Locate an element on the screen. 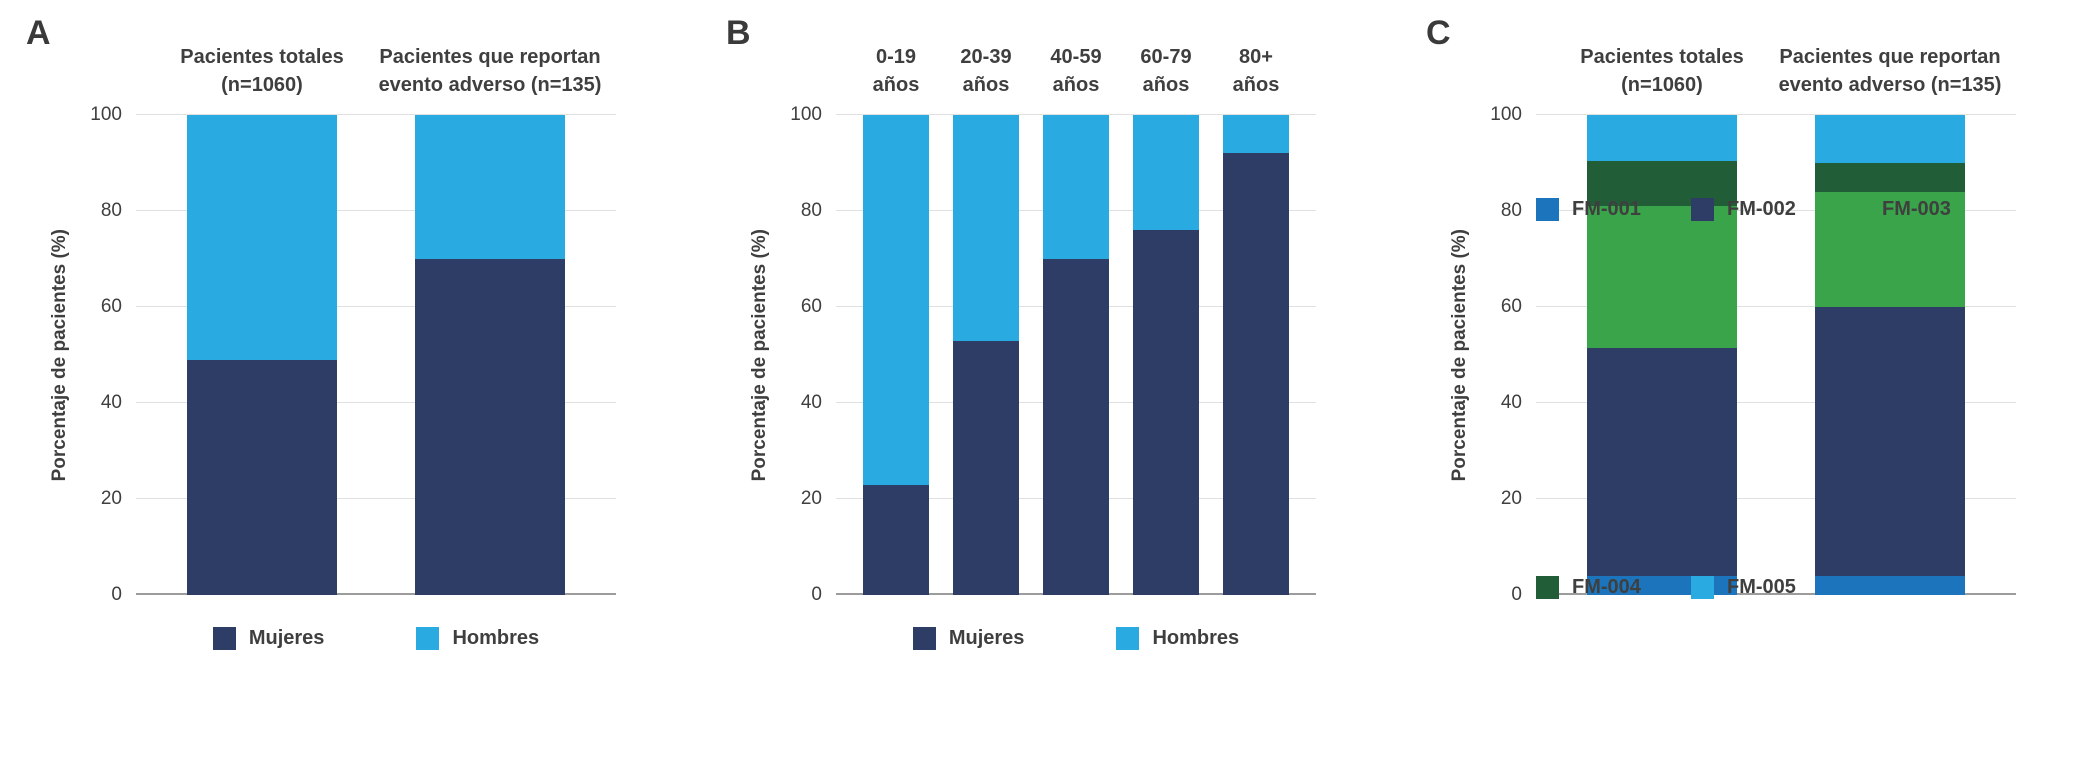 The width and height of the screenshot is (2100, 765). bar-column: 20-39 años is located at coordinates (986, 320).